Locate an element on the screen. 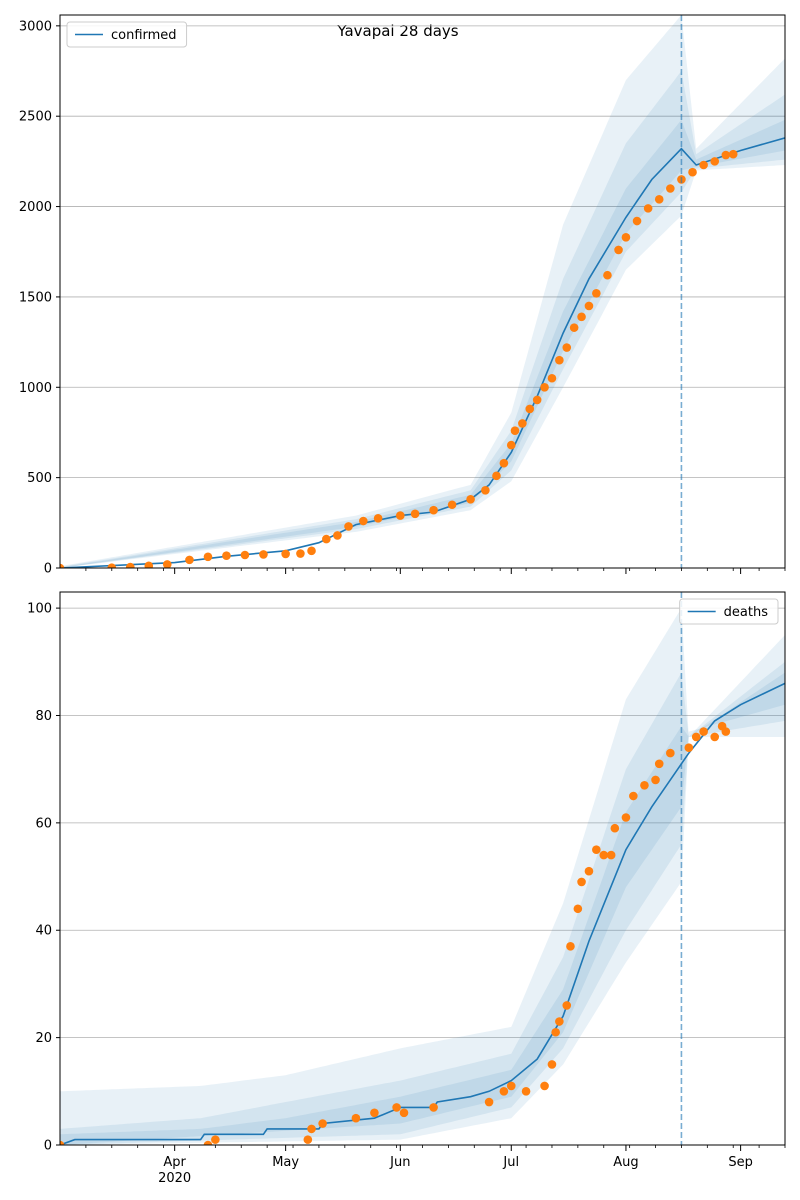 This screenshot has width=800, height=1200. y-tick-label: 60 is located at coordinates (43, 823).